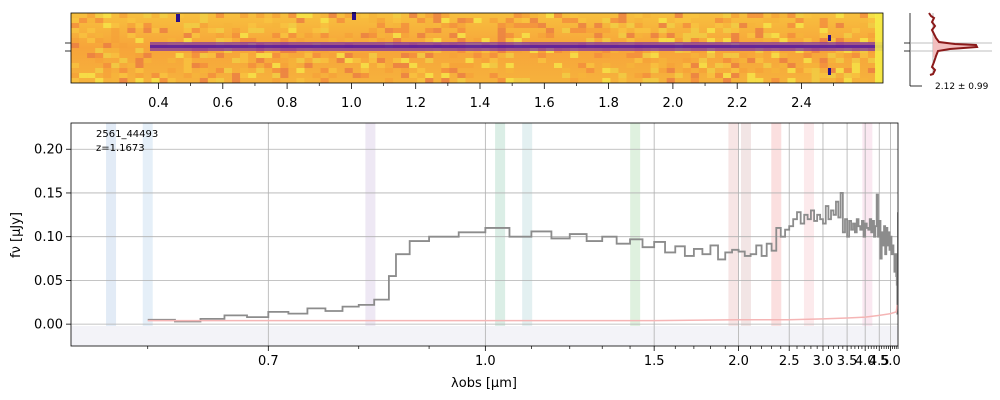 This screenshot has height=400, width=1000. Describe the element at coordinates (673, 103) in the screenshot. I see `top-axis-tick-label: 2.0` at that location.